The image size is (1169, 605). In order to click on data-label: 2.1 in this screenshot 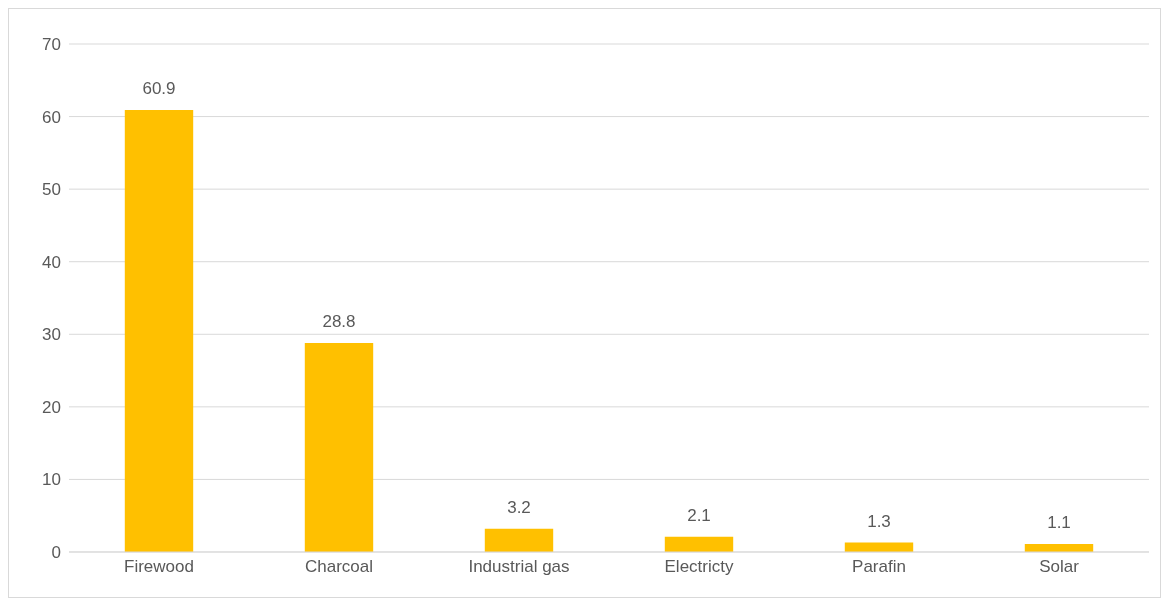, I will do `click(699, 515)`.